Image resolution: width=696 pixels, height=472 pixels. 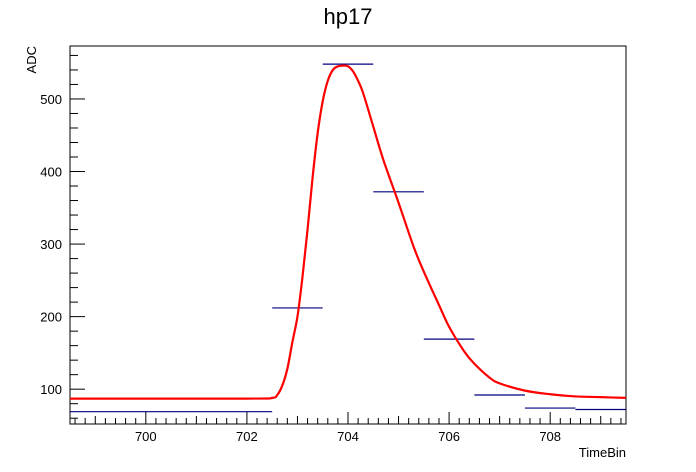 What do you see at coordinates (62, 236) in the screenshot?
I see `y-axis-ticks: 100 200 300 400 500` at bounding box center [62, 236].